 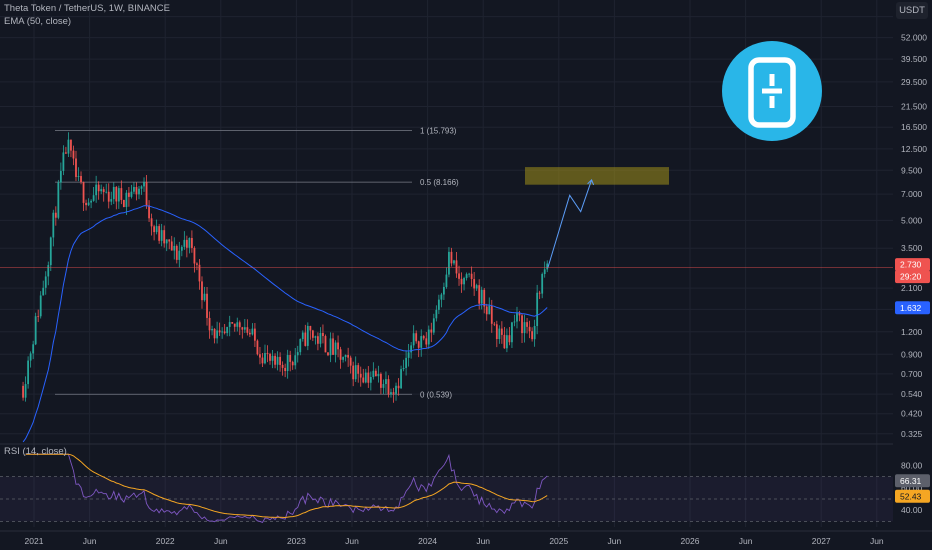 What do you see at coordinates (597, 176) in the screenshot?
I see `target-zone` at bounding box center [597, 176].